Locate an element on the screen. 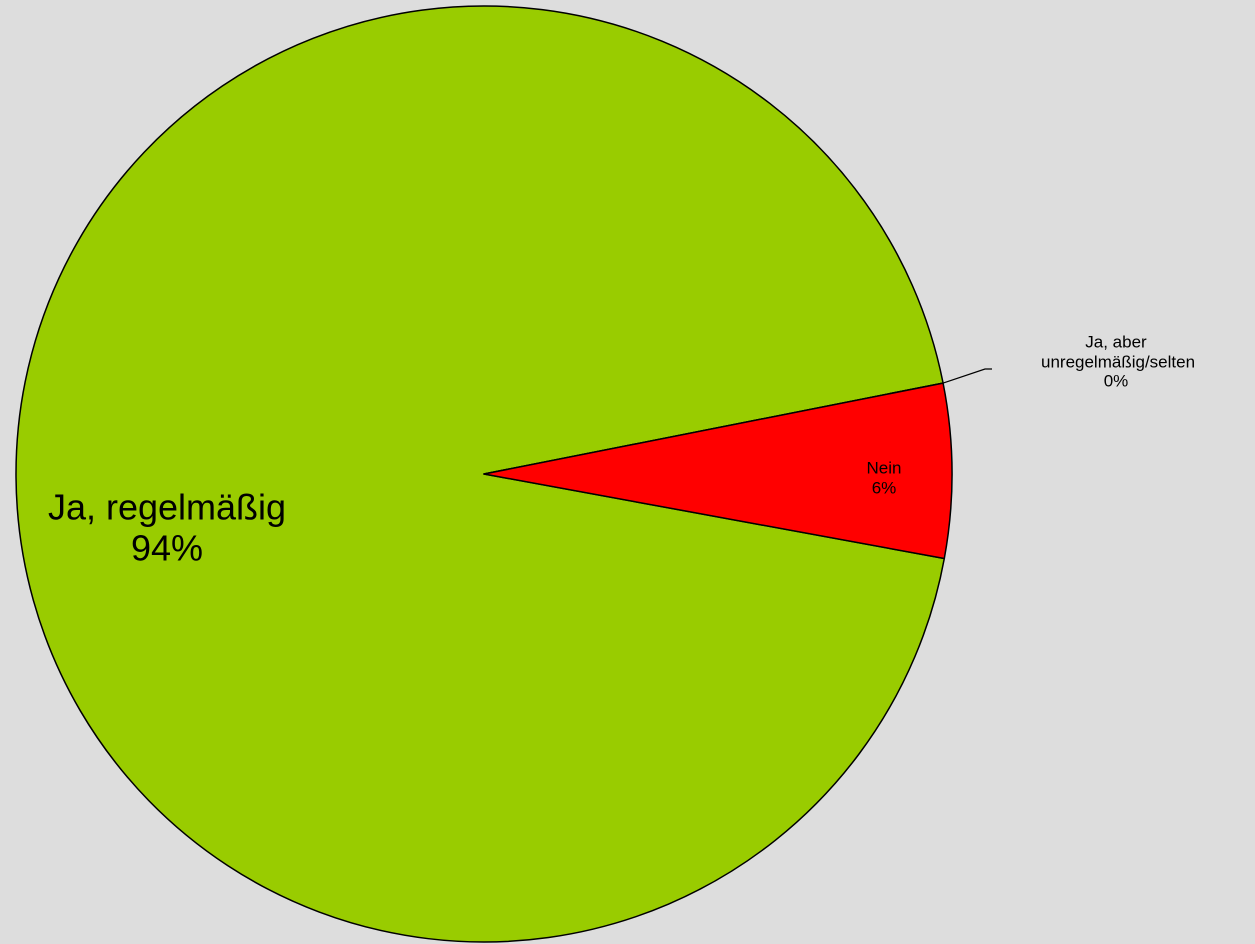 The height and width of the screenshot is (944, 1255). slice-label: Ja, aber unregelmäßig/selten 0% is located at coordinates (1118, 362).